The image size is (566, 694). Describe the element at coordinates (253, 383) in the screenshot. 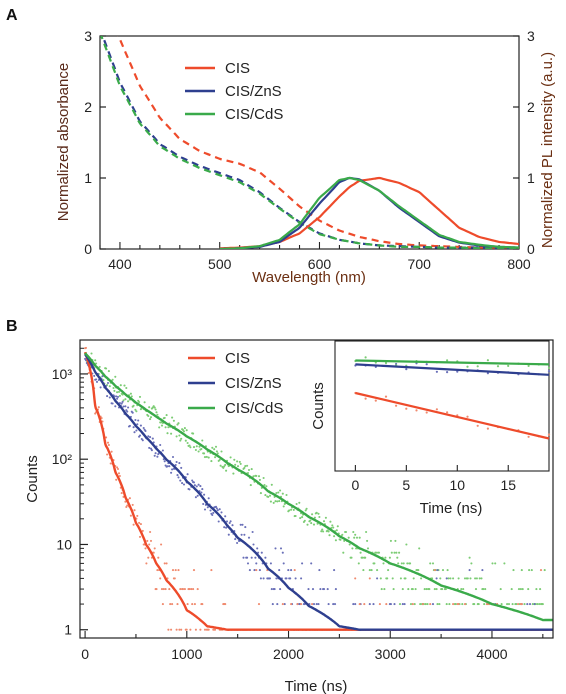

I see `panel-b-legend-label-cis-zns: CIS/ZnS` at that location.